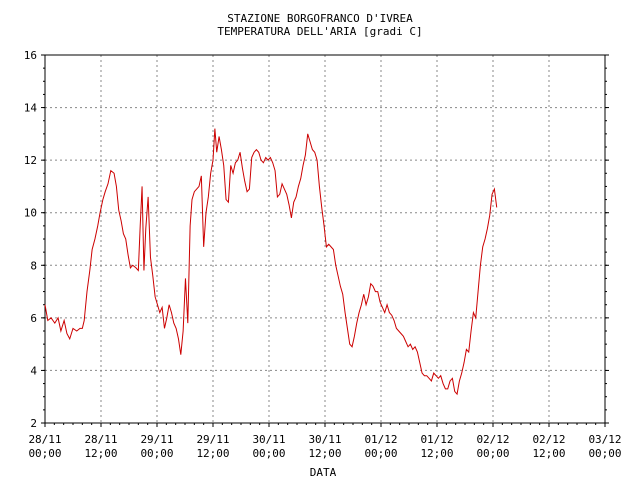 The height and width of the screenshot is (480, 640). Describe the element at coordinates (323, 472) in the screenshot. I see `x-axis-label: DATA` at that location.